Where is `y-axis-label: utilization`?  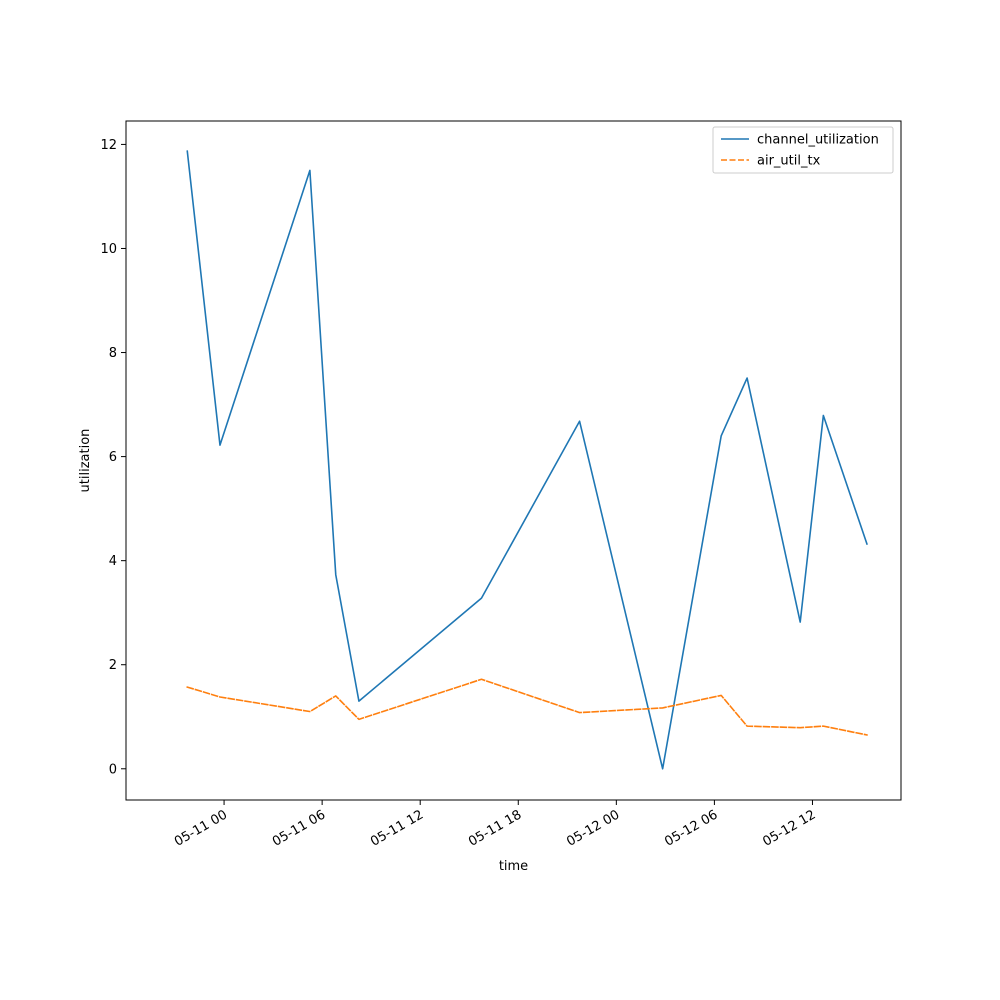 y-axis-label: utilization is located at coordinates (85, 461).